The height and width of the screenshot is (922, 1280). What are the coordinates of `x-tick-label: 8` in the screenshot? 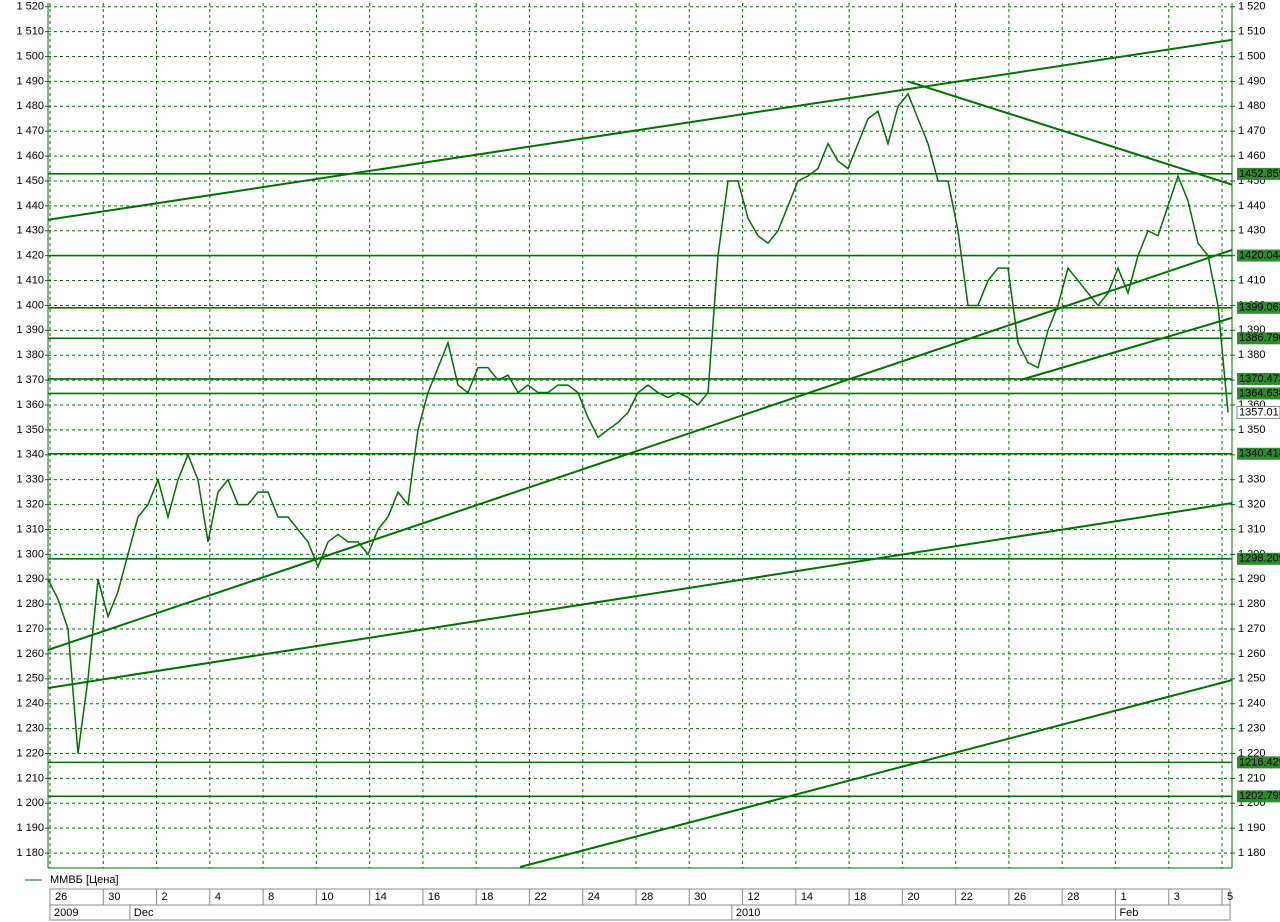 It's located at (271, 897).